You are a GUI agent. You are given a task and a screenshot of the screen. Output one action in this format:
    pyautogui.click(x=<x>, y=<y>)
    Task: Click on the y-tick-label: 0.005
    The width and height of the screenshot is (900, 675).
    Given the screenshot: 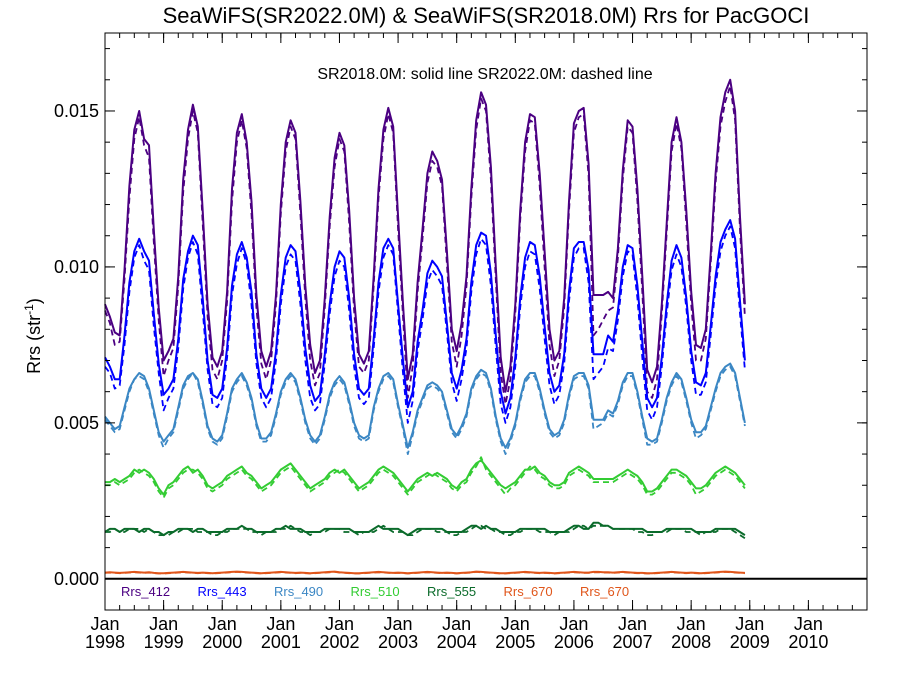 What is the action you would take?
    pyautogui.click(x=76, y=423)
    